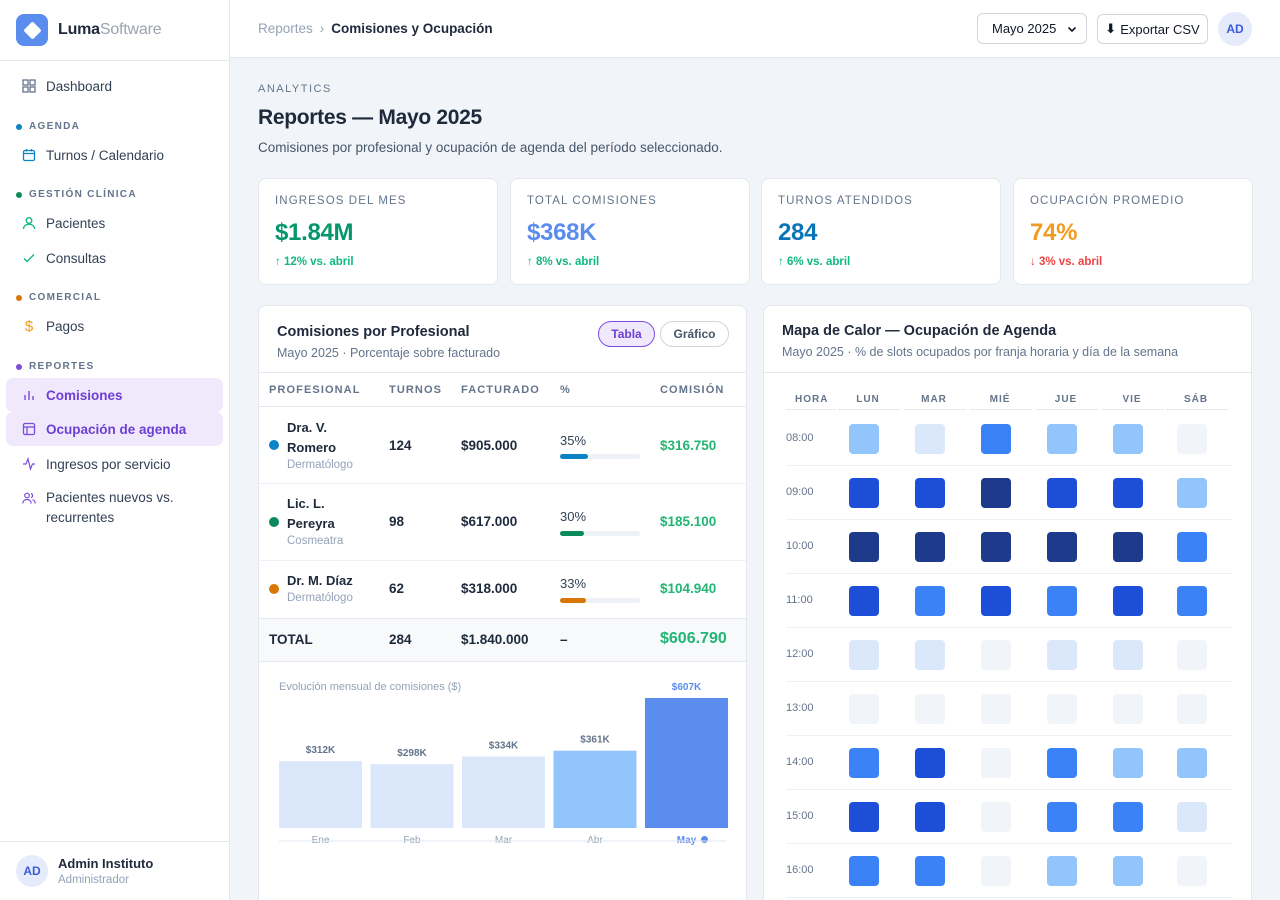 The height and width of the screenshot is (900, 1280). Describe the element at coordinates (114, 395) in the screenshot. I see `sidebar-item-comisiones: Comisiones` at that location.